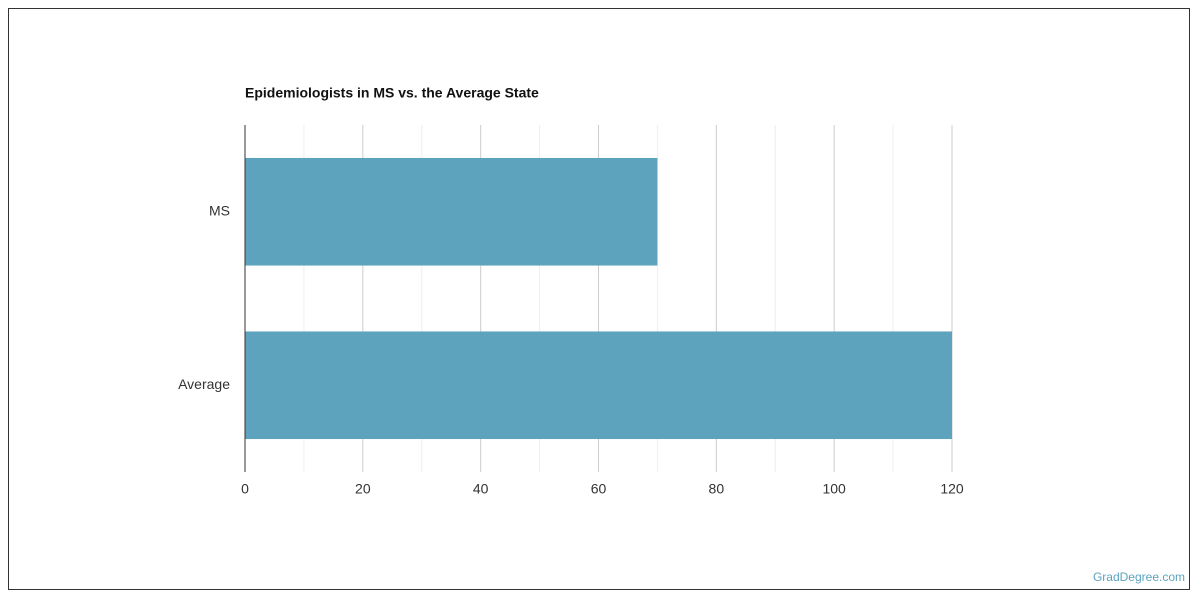  I want to click on x-tick-label: 0, so click(245, 489).